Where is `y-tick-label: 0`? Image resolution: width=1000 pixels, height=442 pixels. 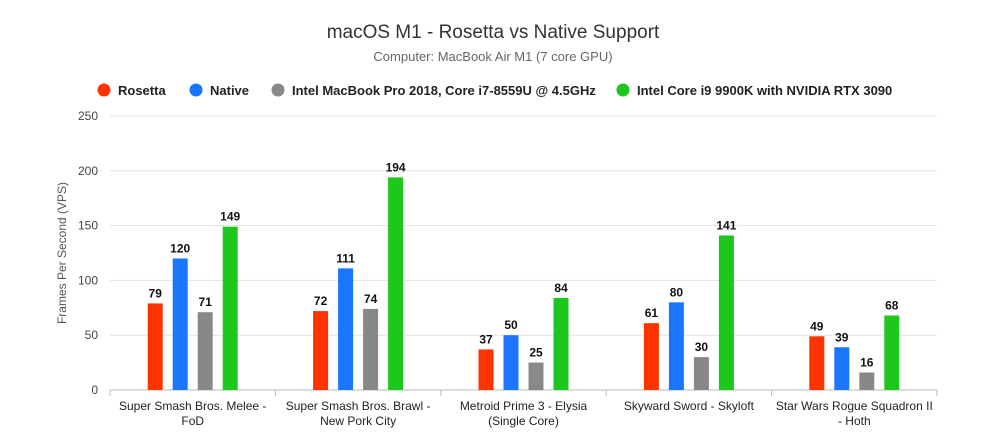
y-tick-label: 0 is located at coordinates (94, 390).